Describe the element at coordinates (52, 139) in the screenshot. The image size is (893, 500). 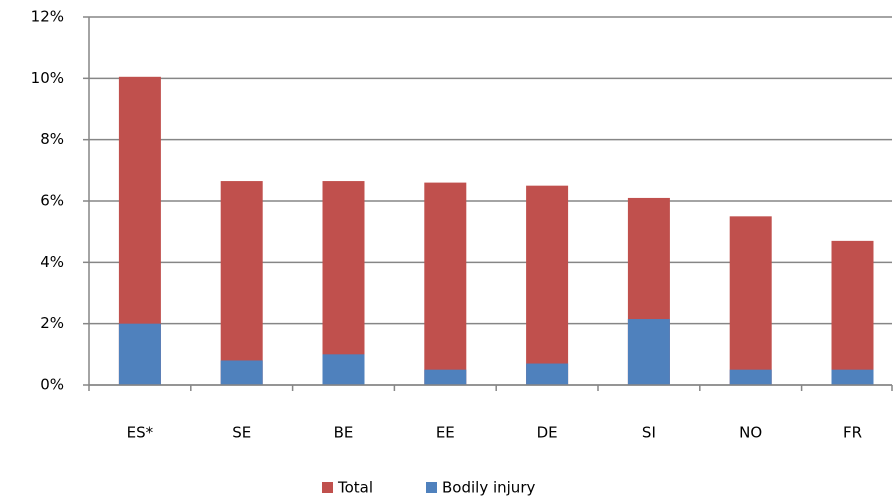
I see `y-tick-label: 8%` at that location.